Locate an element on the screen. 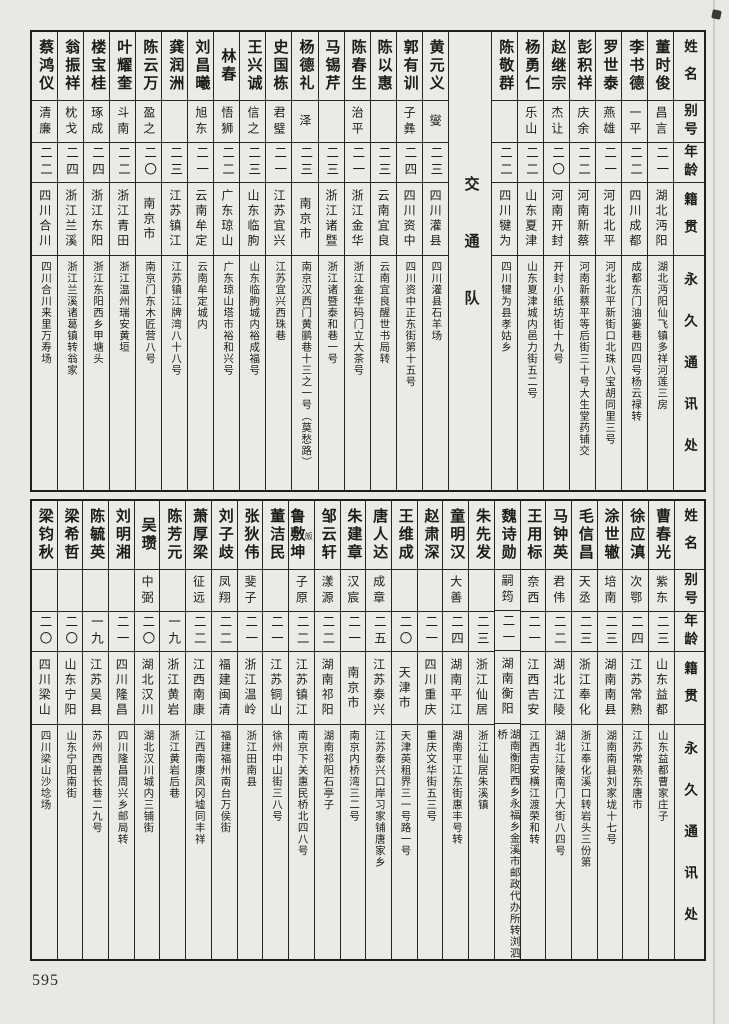 The width and height of the screenshot is (729, 1024). address-cell: 湖南南县刘家垅十七号 is located at coordinates (610, 842).